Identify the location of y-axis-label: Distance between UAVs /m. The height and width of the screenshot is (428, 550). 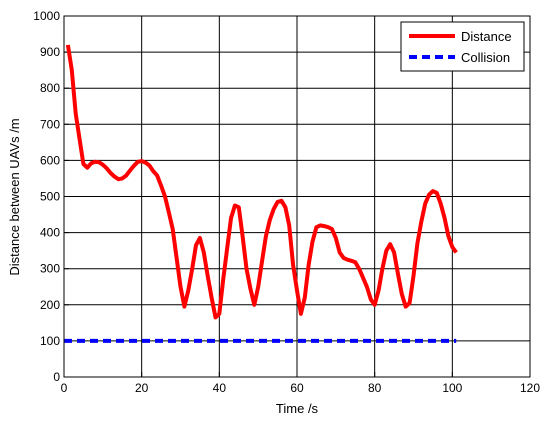
(14, 196).